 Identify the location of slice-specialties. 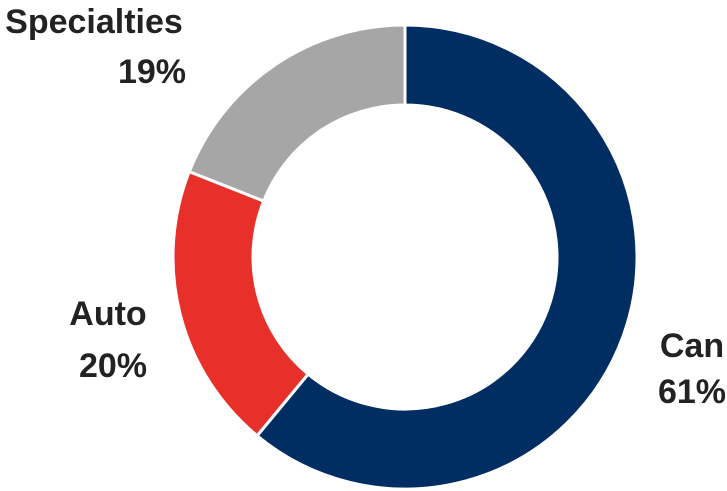
(297, 113).